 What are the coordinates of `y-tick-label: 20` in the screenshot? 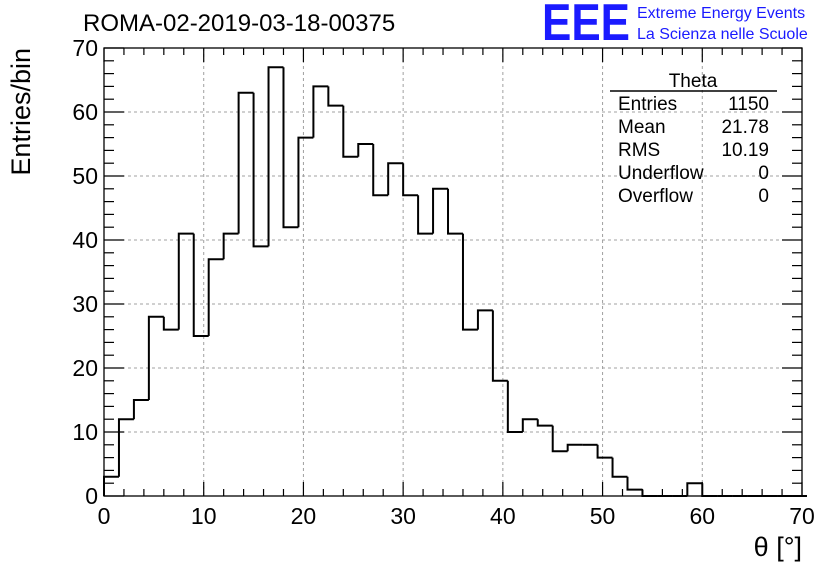 It's located at (85, 368).